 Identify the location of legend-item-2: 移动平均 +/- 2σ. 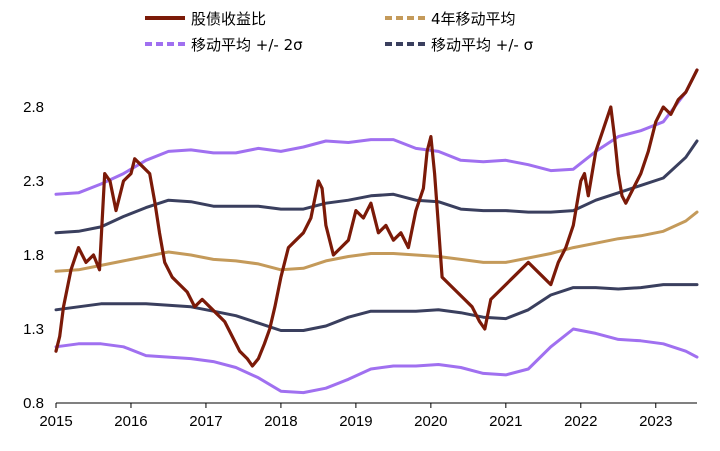
(224, 45).